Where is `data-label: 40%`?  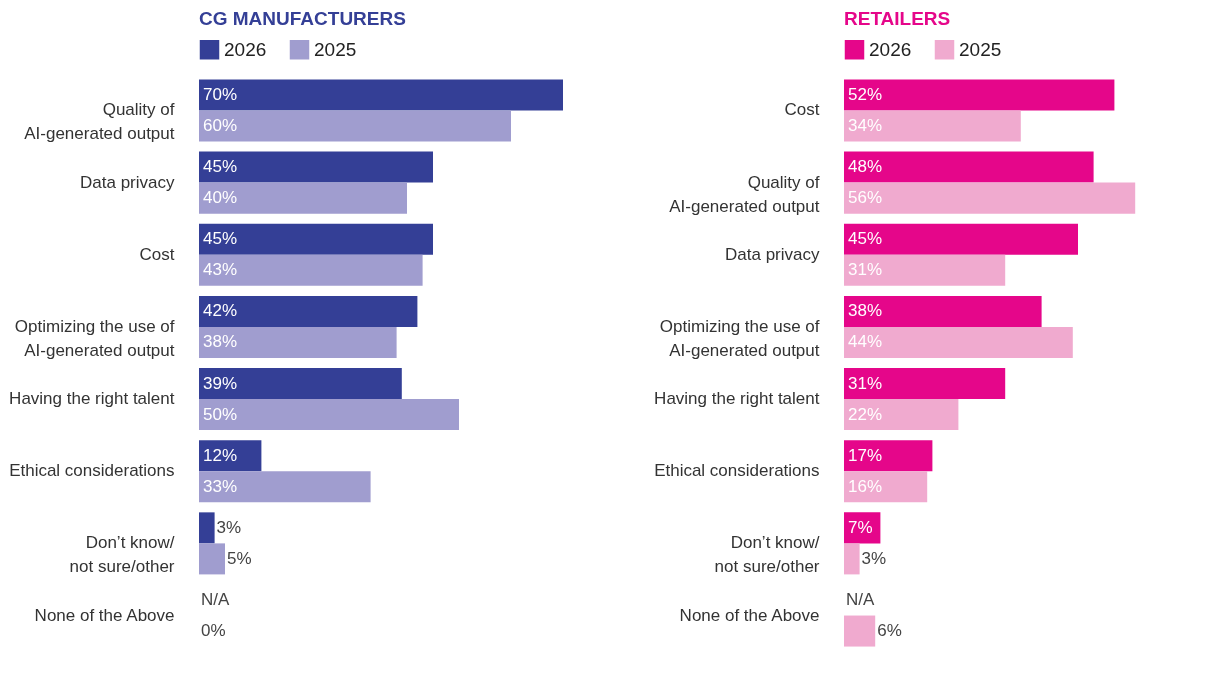
data-label: 40% is located at coordinates (220, 198).